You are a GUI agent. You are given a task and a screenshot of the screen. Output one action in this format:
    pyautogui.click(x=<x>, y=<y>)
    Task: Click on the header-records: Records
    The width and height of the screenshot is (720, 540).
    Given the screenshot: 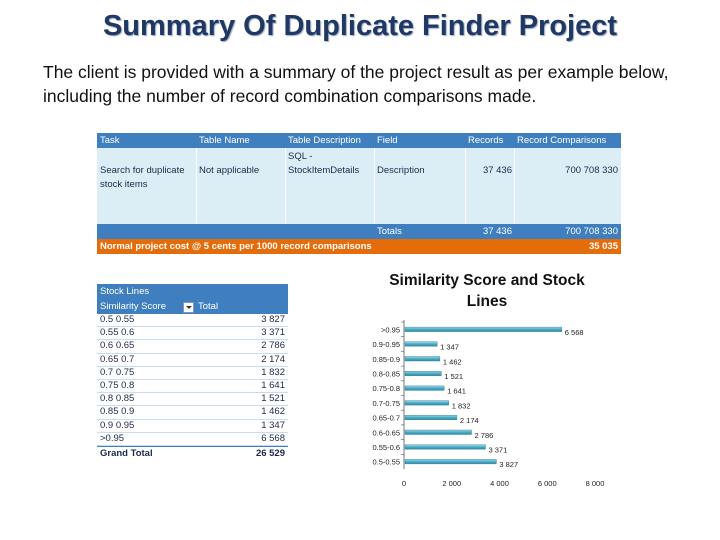 What is the action you would take?
    pyautogui.click(x=486, y=140)
    